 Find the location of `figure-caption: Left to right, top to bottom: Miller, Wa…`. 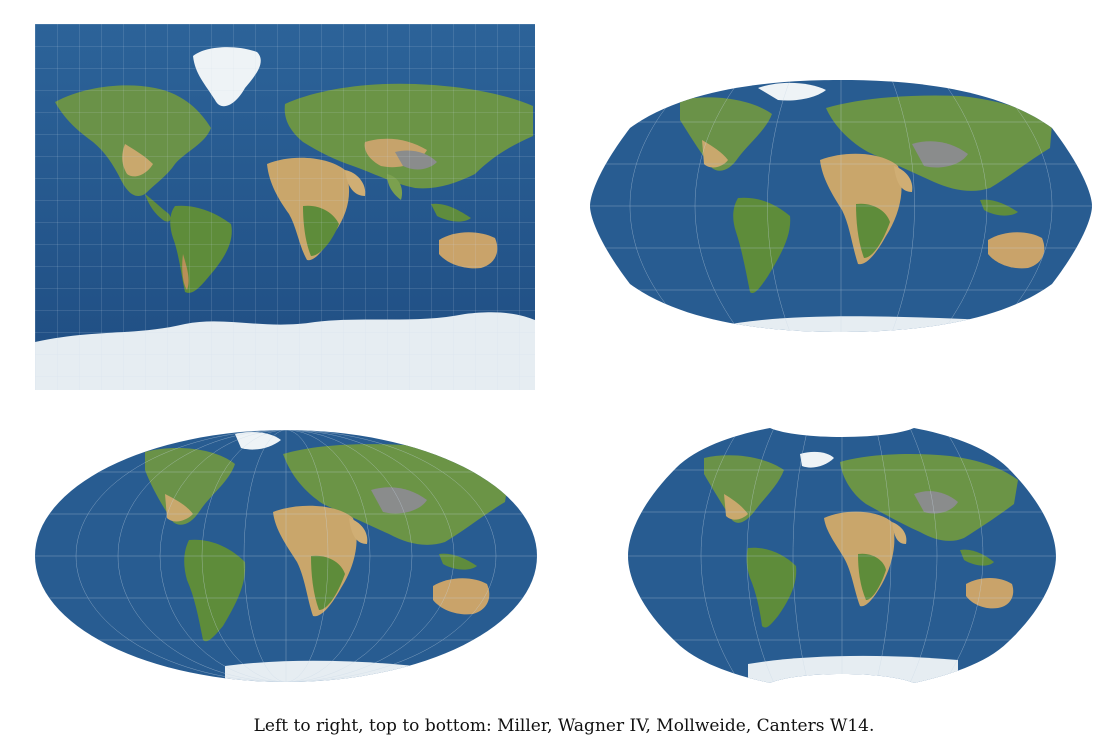

figure-caption: Left to right, top to bottom: Miller, Wa… is located at coordinates (564, 726).